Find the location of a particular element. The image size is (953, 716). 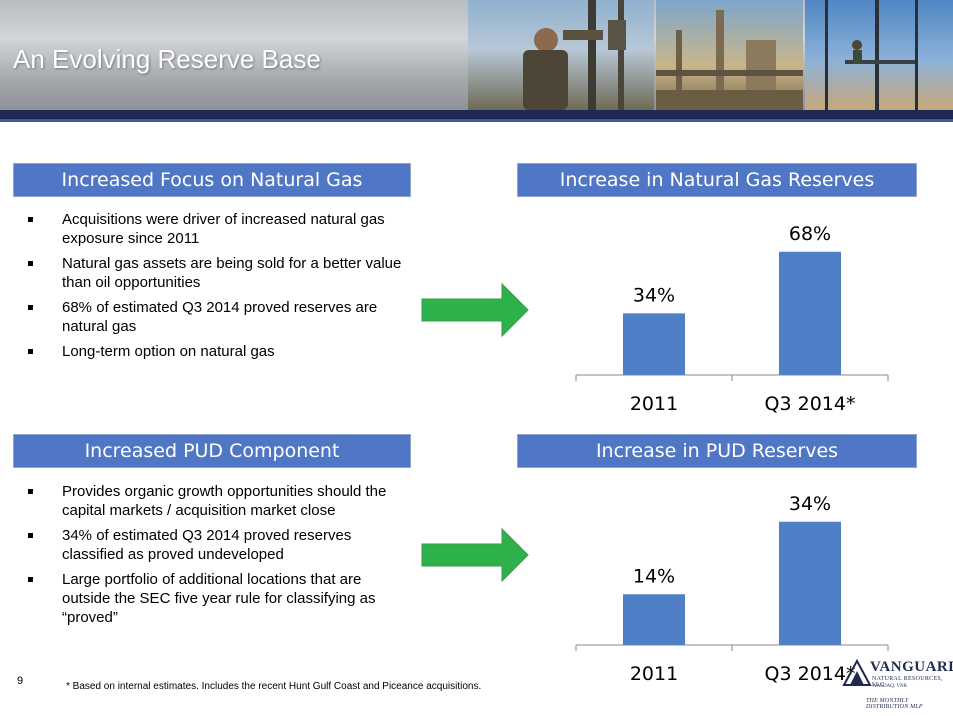

logo-tagline: THE MONTHLY DISTRIBUTION MLP is located at coordinates (894, 704).